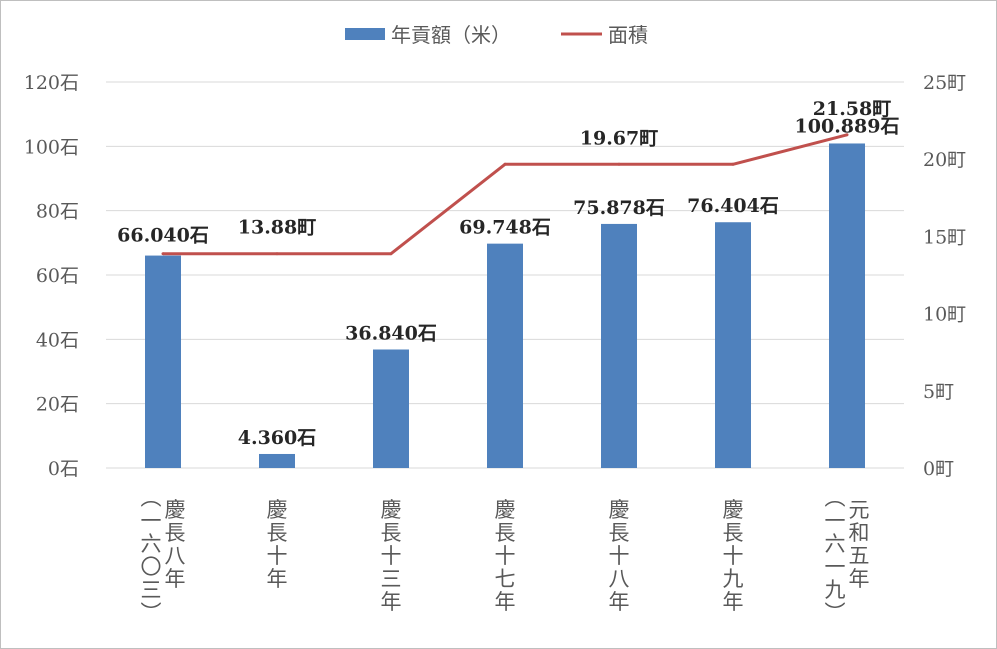 Image resolution: width=997 pixels, height=649 pixels. I want to click on category-label-column: 元和五年, so click(859, 544).